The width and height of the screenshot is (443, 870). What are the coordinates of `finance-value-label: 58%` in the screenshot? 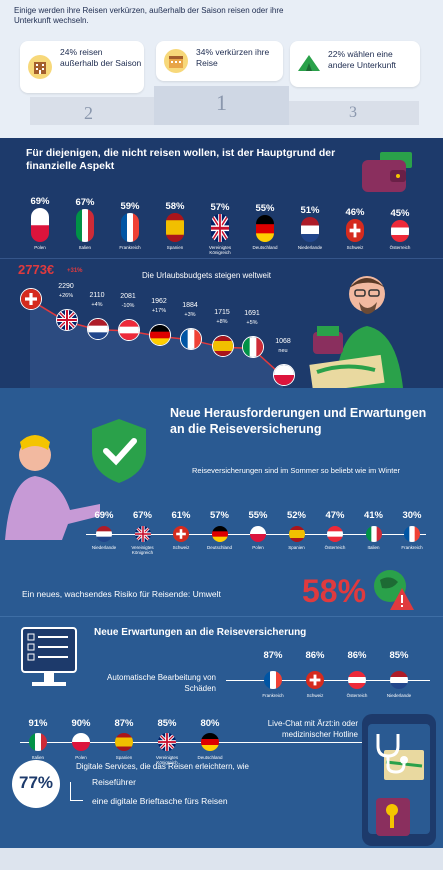 It's located at (175, 206).